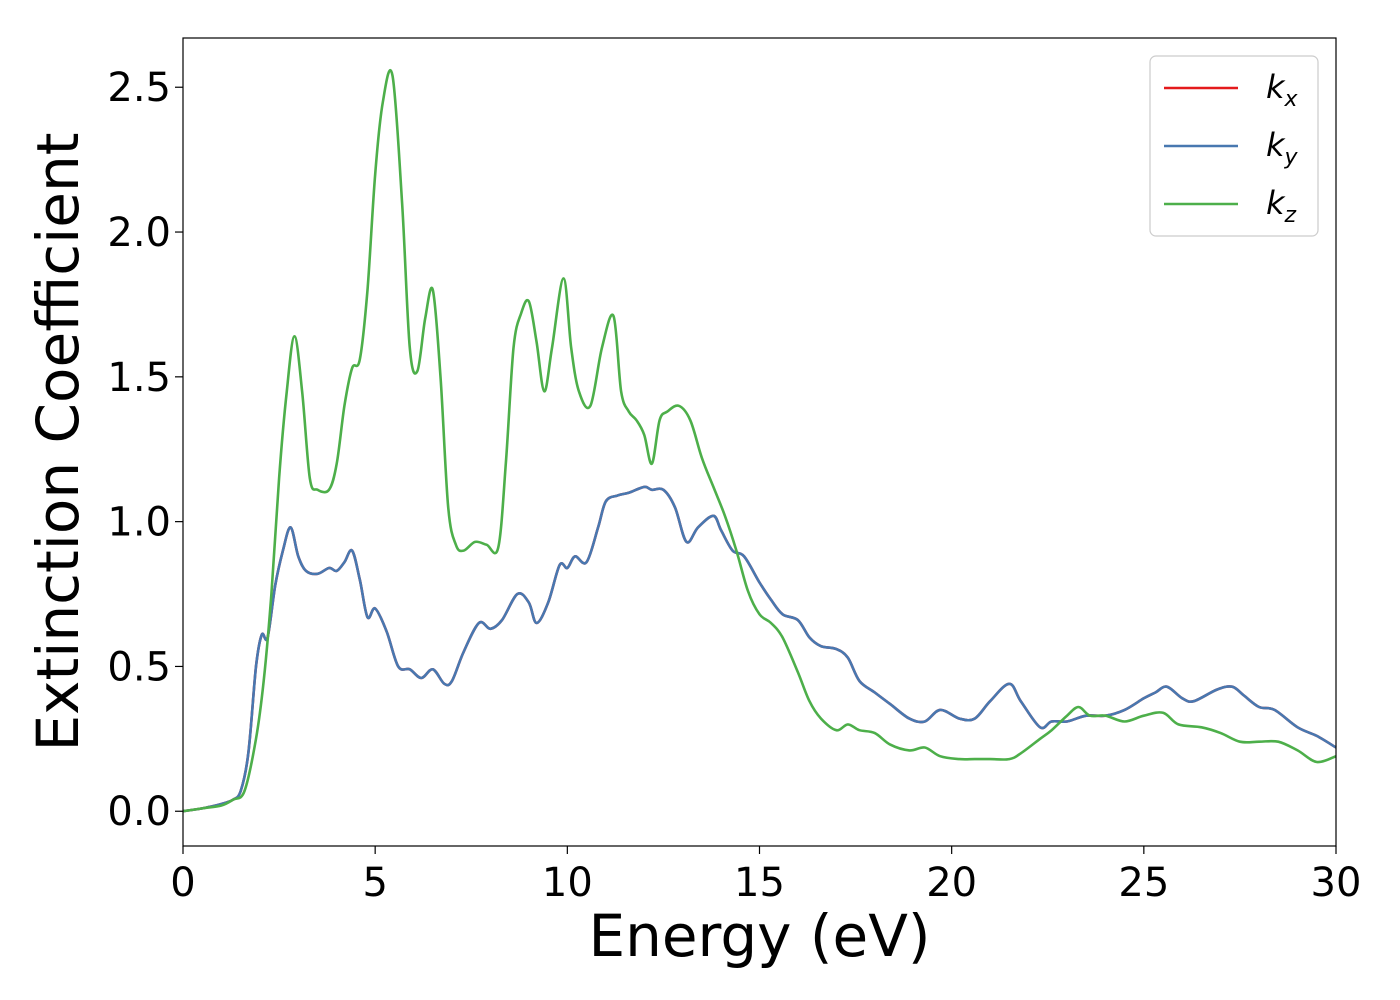  What do you see at coordinates (951, 883) in the screenshot?
I see `x-tick-label: 20` at bounding box center [951, 883].